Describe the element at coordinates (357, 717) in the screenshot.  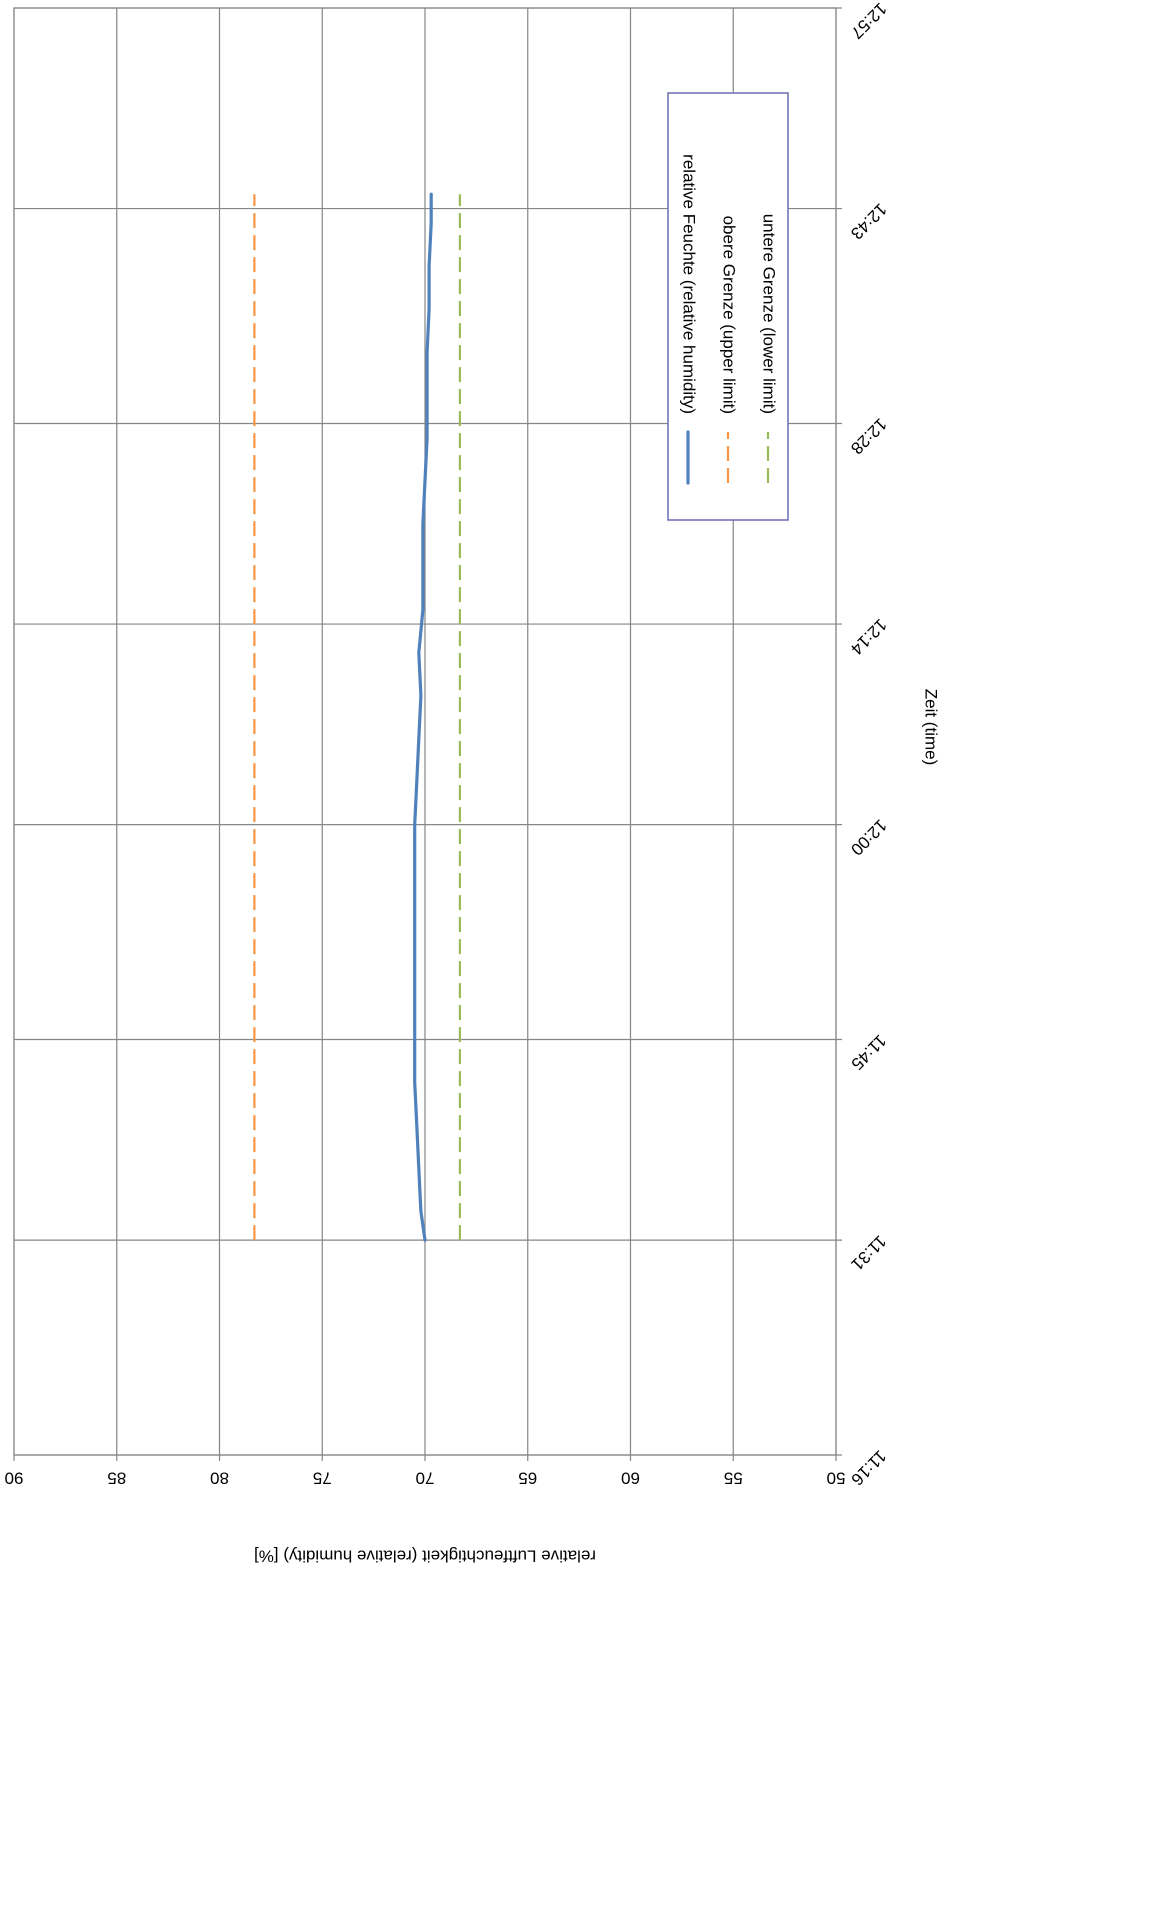
I see `series-layer` at that location.